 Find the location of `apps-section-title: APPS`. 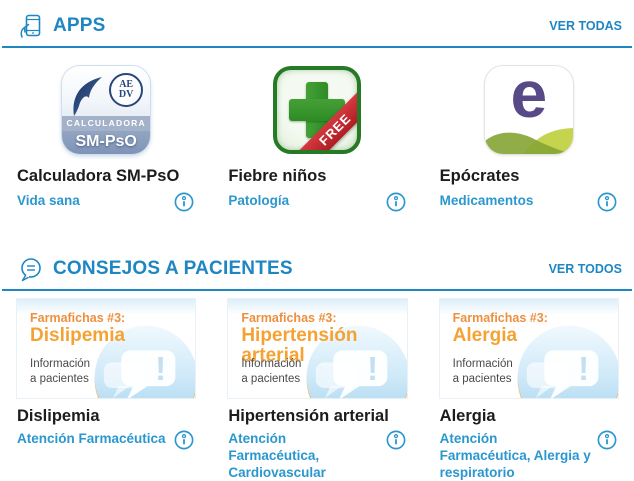

apps-section-title: APPS is located at coordinates (79, 25).